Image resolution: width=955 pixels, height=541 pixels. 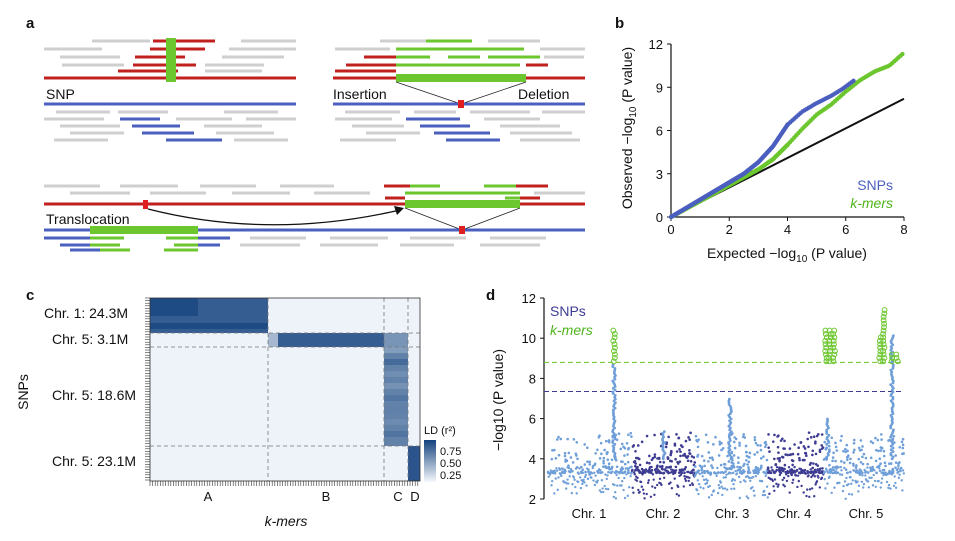 What do you see at coordinates (314, 192) in the screenshot?
I see `translocation-reads-top` at bounding box center [314, 192].